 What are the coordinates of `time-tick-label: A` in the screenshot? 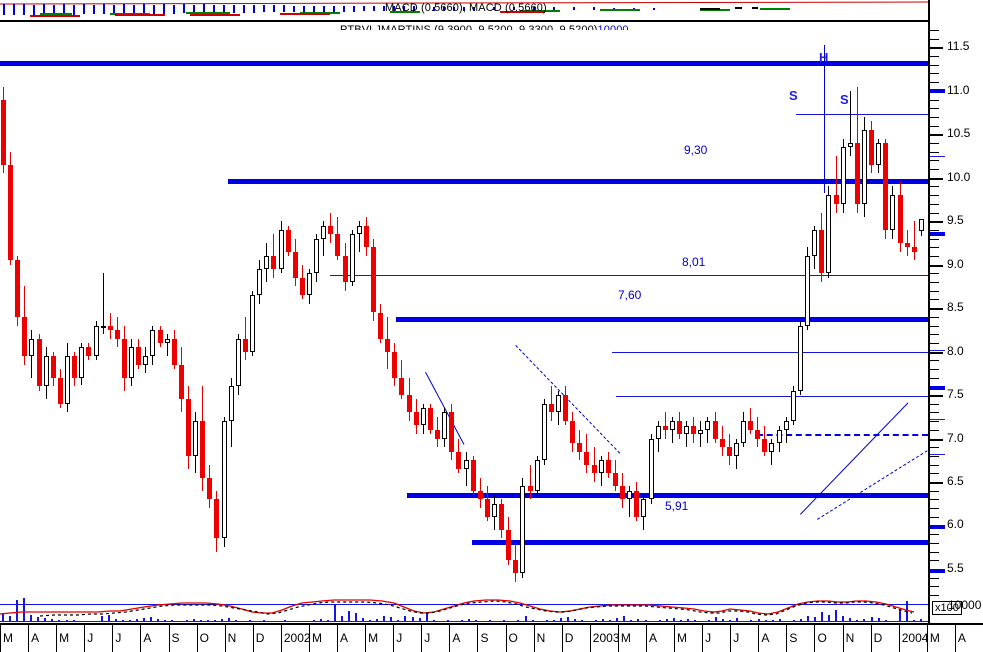 It's located at (765, 638).